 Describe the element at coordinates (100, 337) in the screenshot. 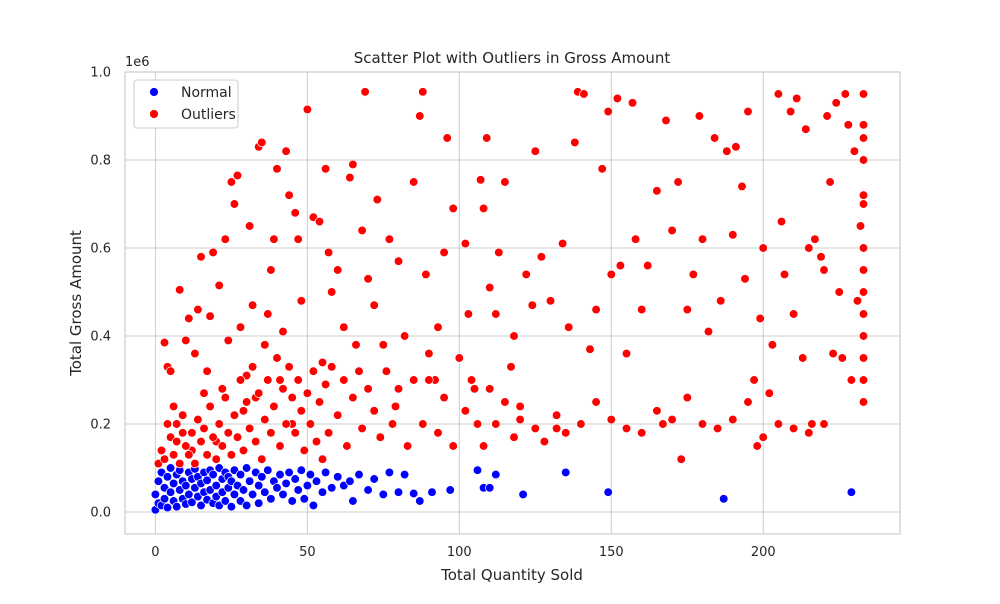

I see `y-tick-label: 0.4` at that location.